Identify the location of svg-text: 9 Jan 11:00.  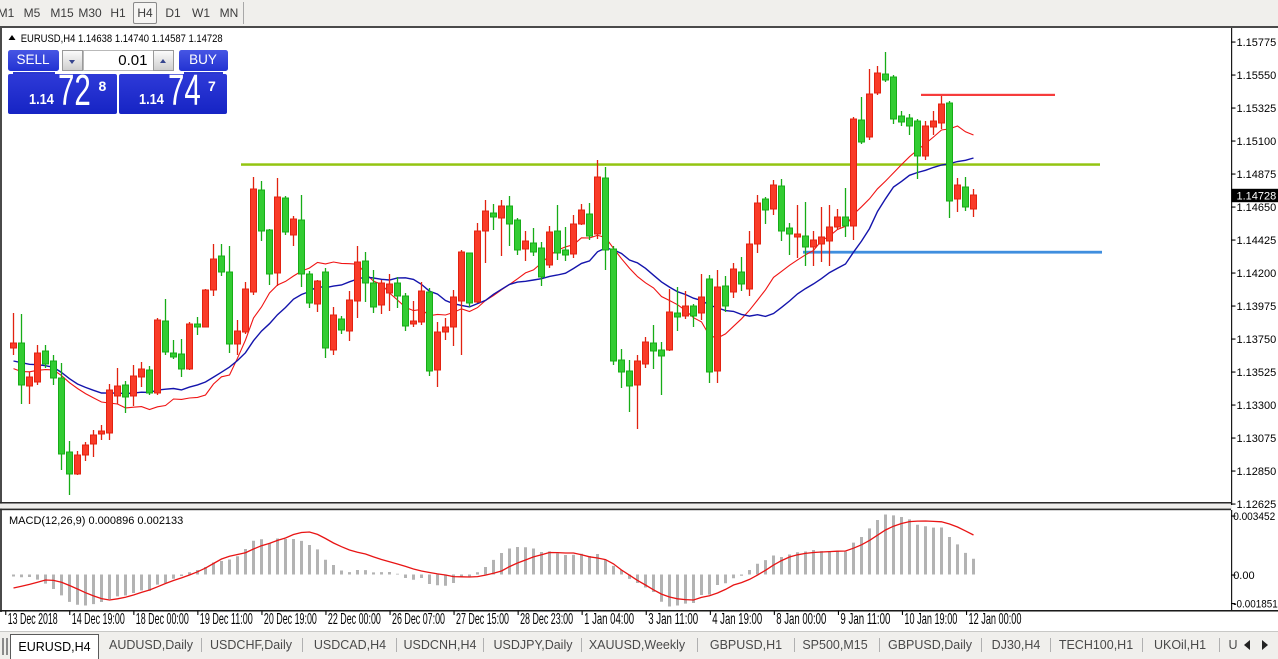
(865, 619).